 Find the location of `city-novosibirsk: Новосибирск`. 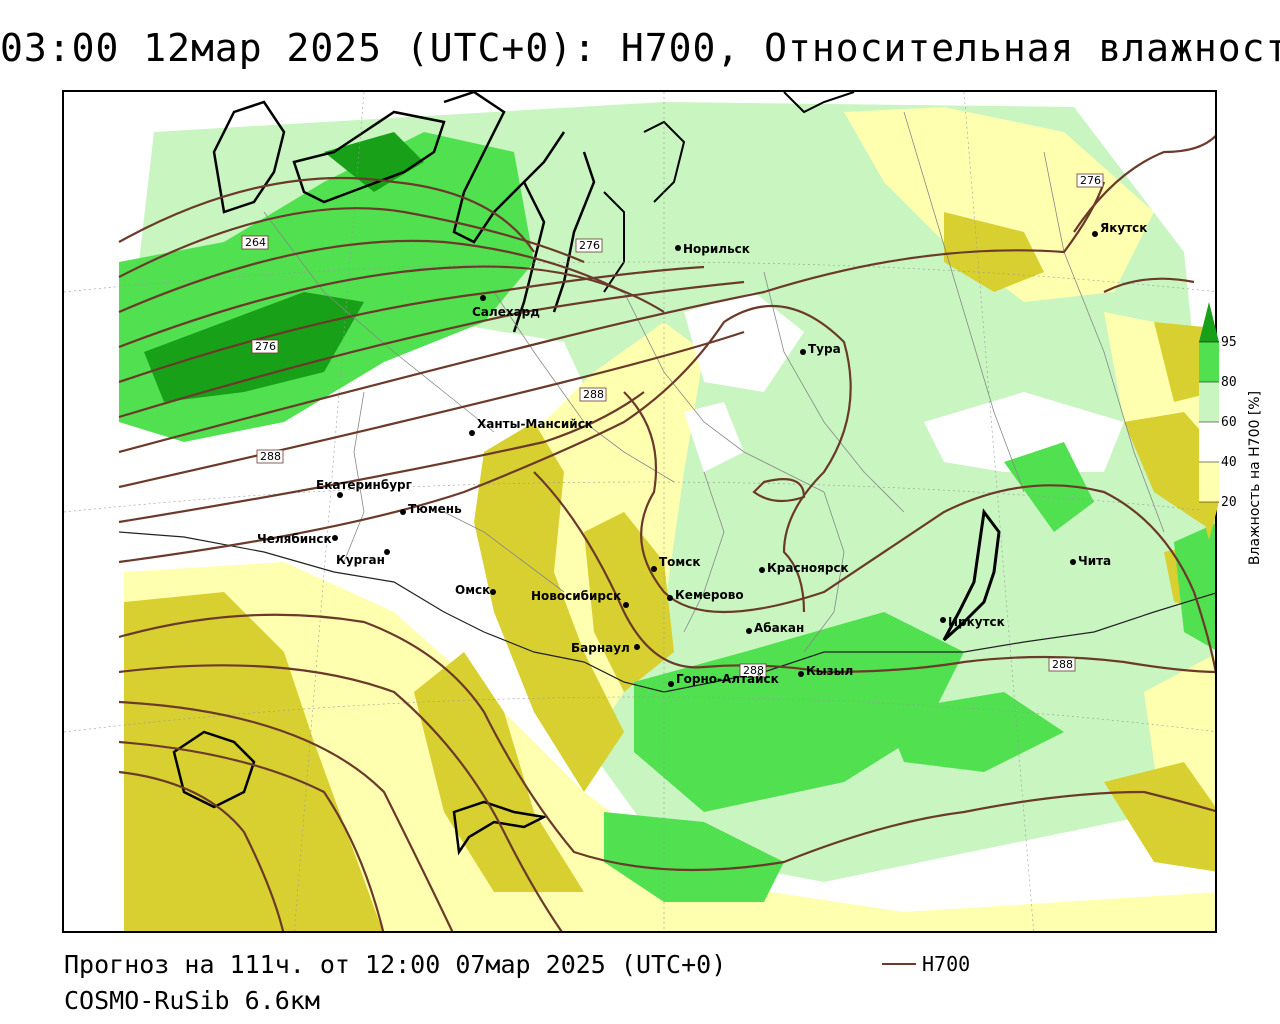

city-novosibirsk: Новосибирск is located at coordinates (576, 596).